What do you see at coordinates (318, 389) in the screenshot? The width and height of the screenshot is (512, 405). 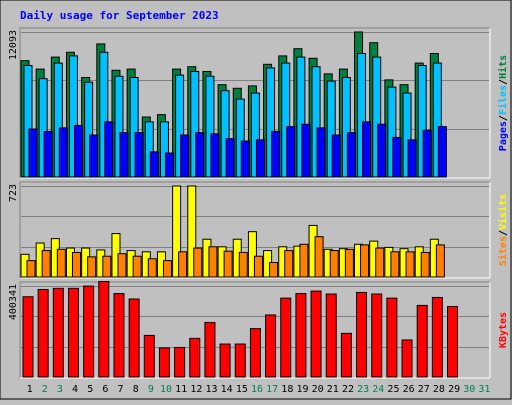 I see `x-tick-label: 20` at bounding box center [318, 389].